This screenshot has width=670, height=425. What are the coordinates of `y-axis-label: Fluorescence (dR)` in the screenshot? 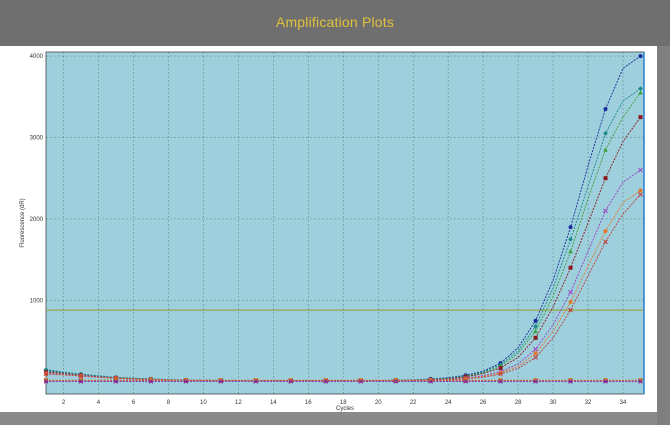 It's located at (23, 222).